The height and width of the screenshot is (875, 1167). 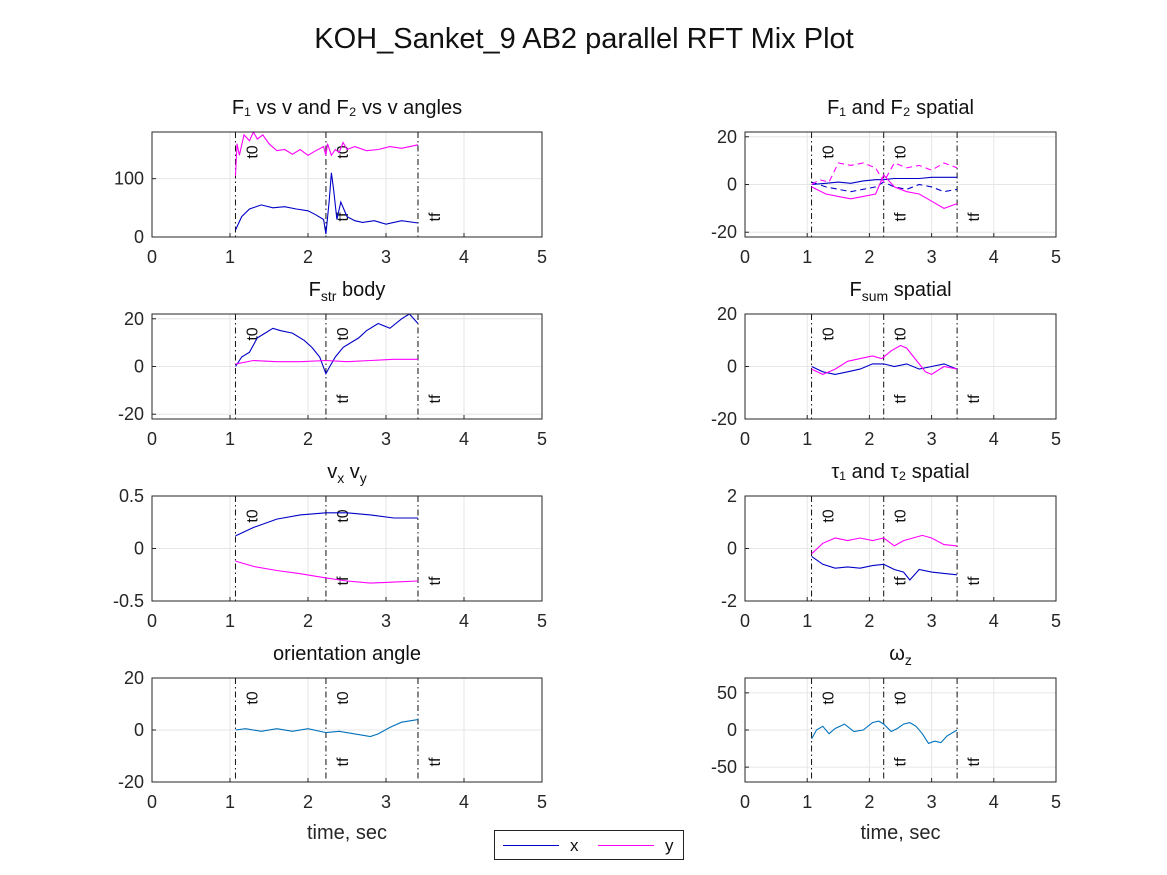 I want to click on y-tick-label: 50, so click(x=727, y=693).